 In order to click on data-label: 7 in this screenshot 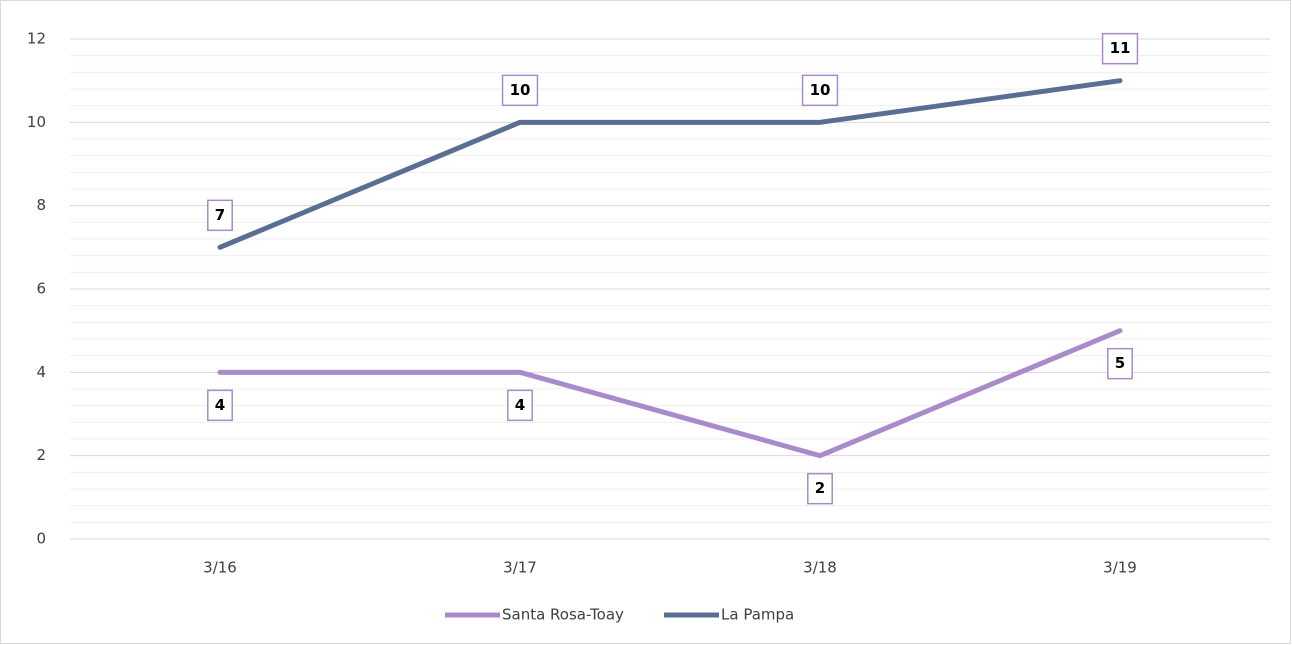, I will do `click(220, 215)`.